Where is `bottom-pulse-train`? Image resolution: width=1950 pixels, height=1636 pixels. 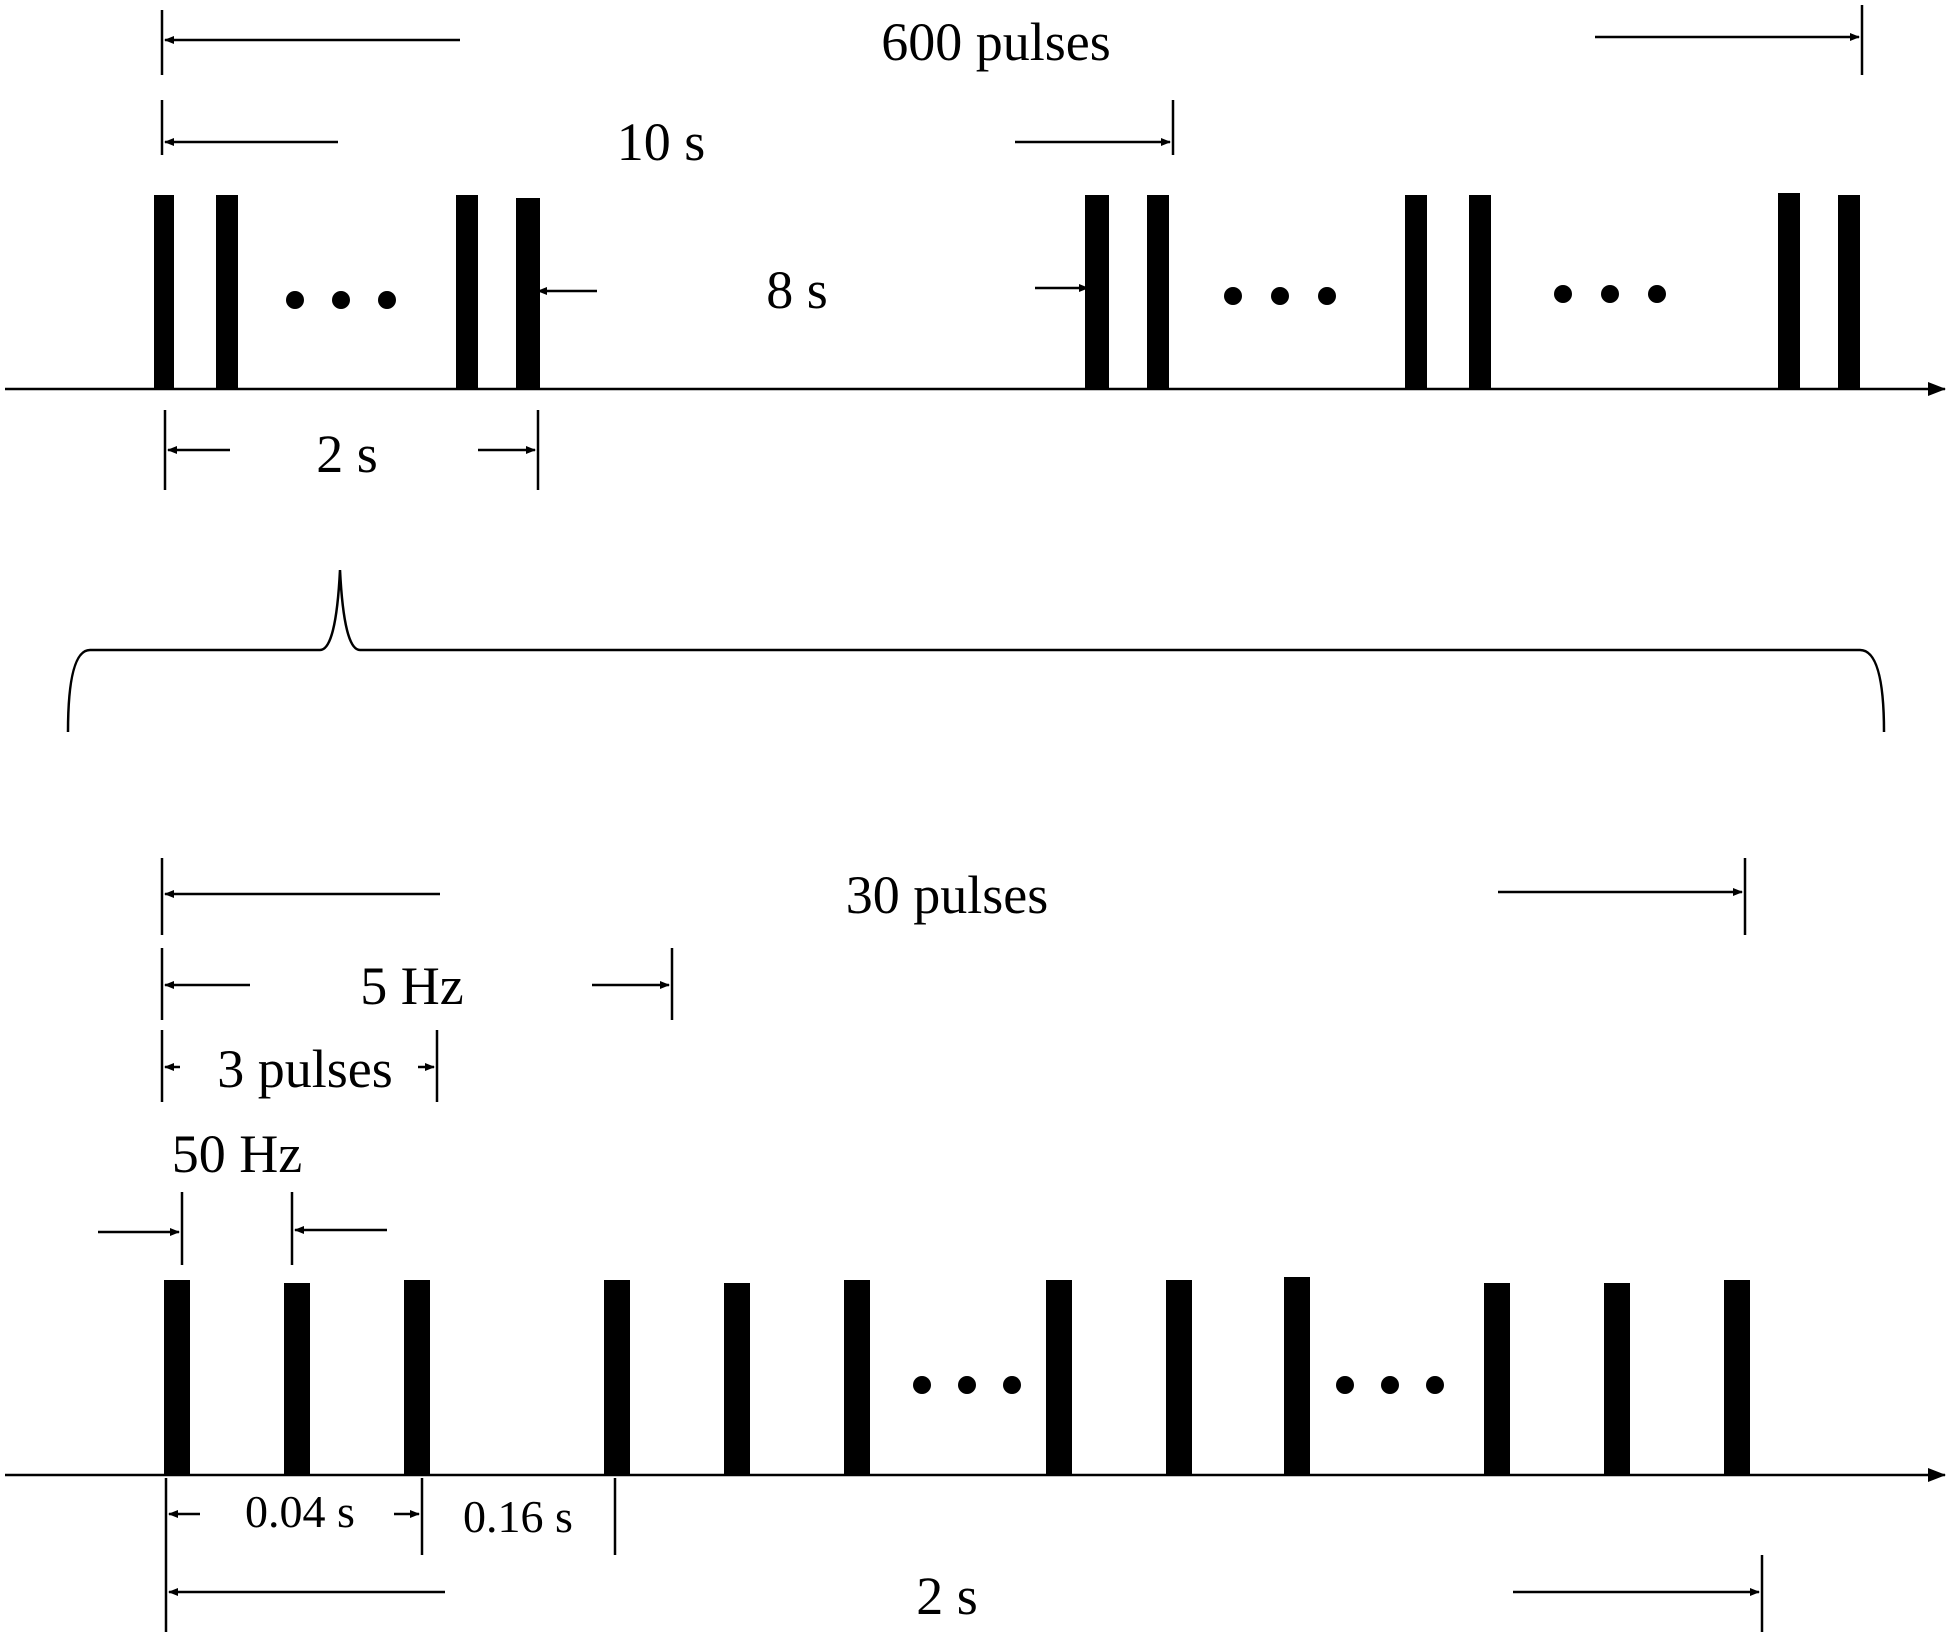
bottom-pulse-train is located at coordinates (957, 1376).